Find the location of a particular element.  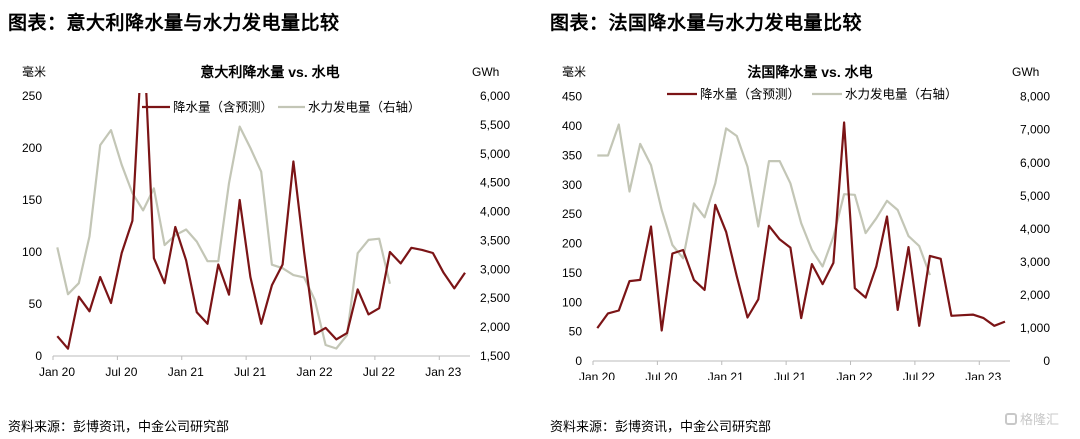

right-tick-label: 2,500 is located at coordinates (495, 298).